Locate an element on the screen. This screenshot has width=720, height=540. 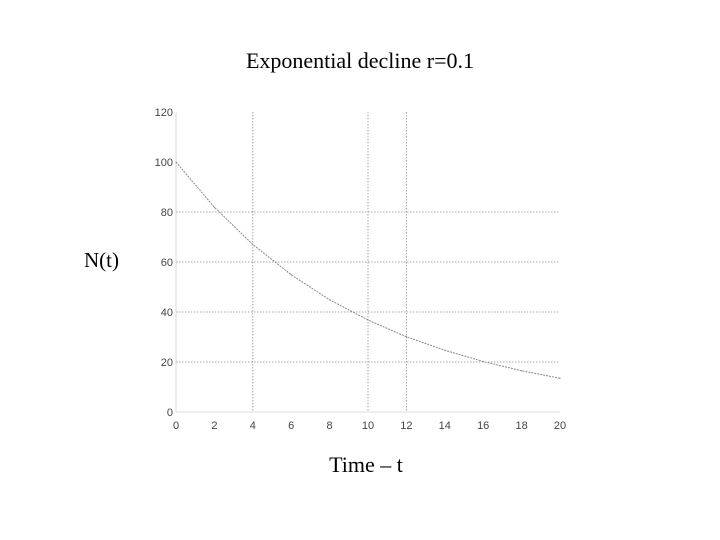
x-tick-label: 0 is located at coordinates (176, 426).